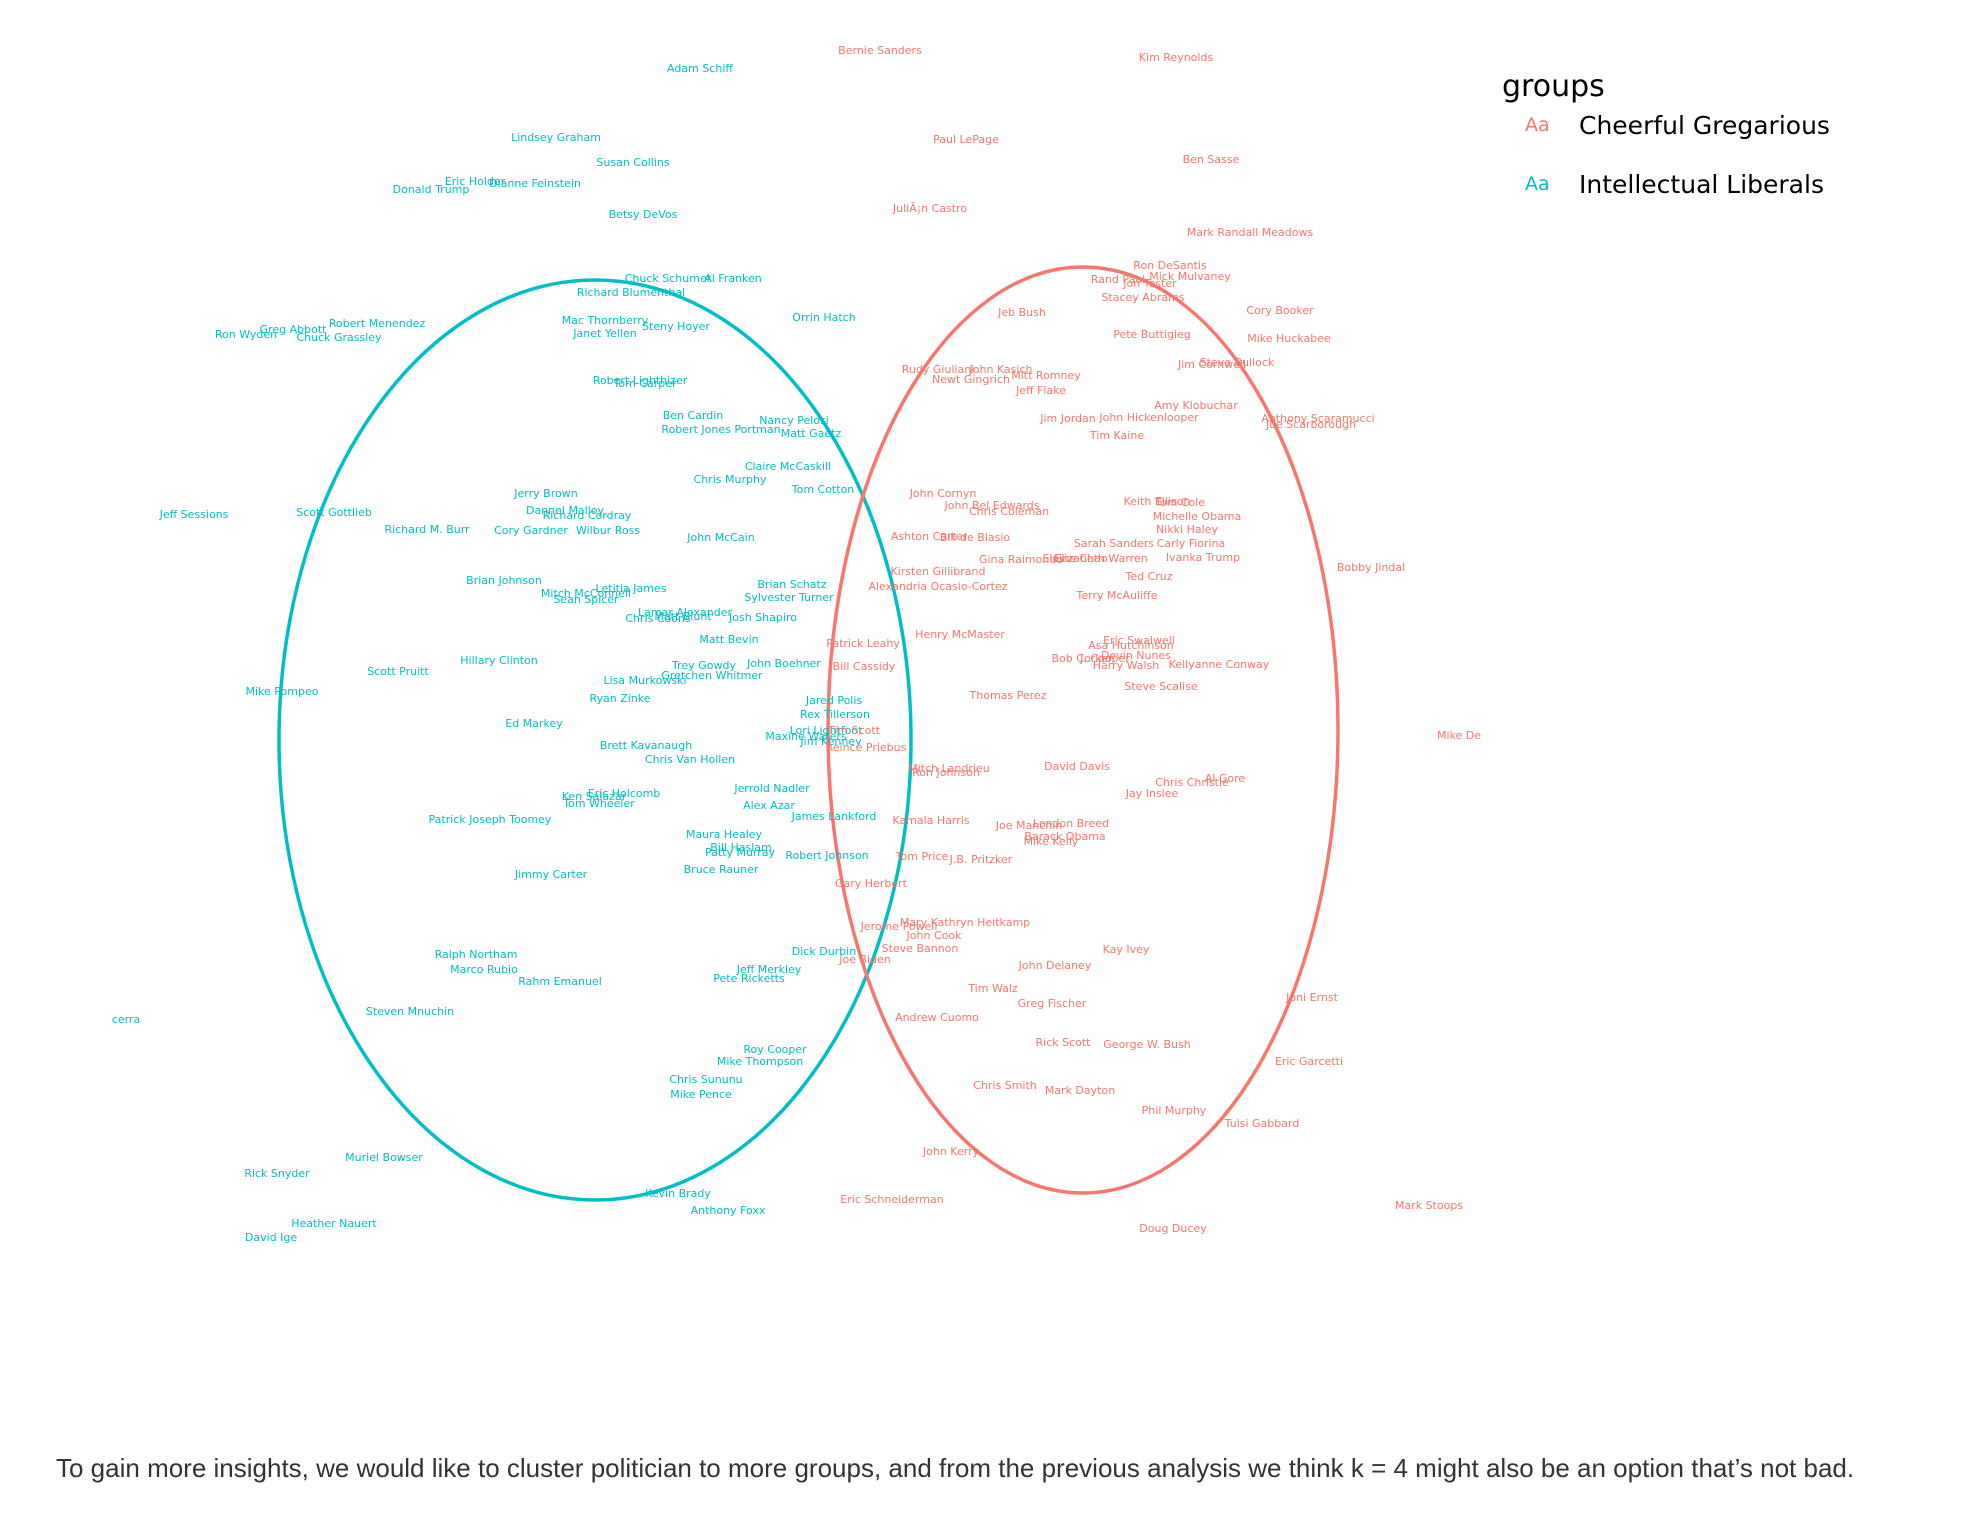 Image resolution: width=1980 pixels, height=1526 pixels. What do you see at coordinates (824, 951) in the screenshot?
I see `point-label-dick-durbin: Dick Durbin` at bounding box center [824, 951].